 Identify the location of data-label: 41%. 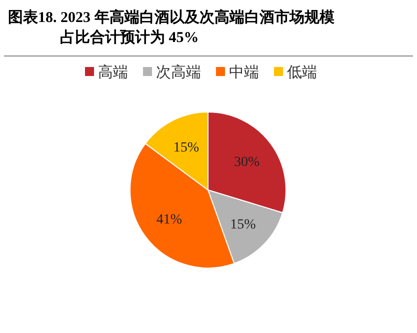
(169, 220).